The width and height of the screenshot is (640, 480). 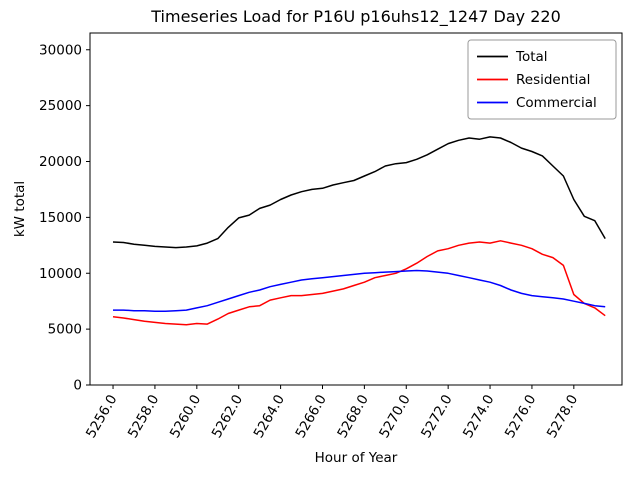 What do you see at coordinates (60, 50) in the screenshot?
I see `y-tick-label: 30000` at bounding box center [60, 50].